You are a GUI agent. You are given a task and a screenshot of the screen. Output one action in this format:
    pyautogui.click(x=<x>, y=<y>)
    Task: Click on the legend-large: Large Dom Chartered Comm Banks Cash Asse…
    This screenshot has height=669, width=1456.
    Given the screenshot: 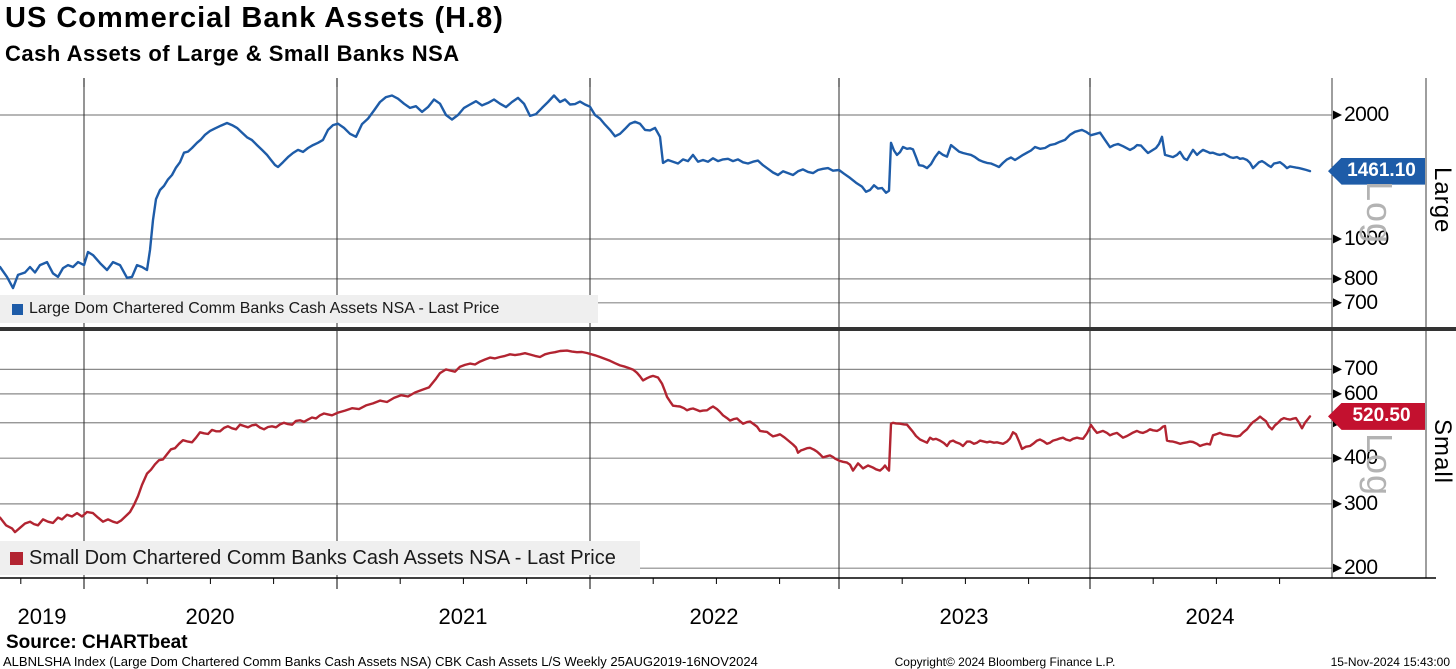 What is the action you would take?
    pyautogui.click(x=299, y=309)
    